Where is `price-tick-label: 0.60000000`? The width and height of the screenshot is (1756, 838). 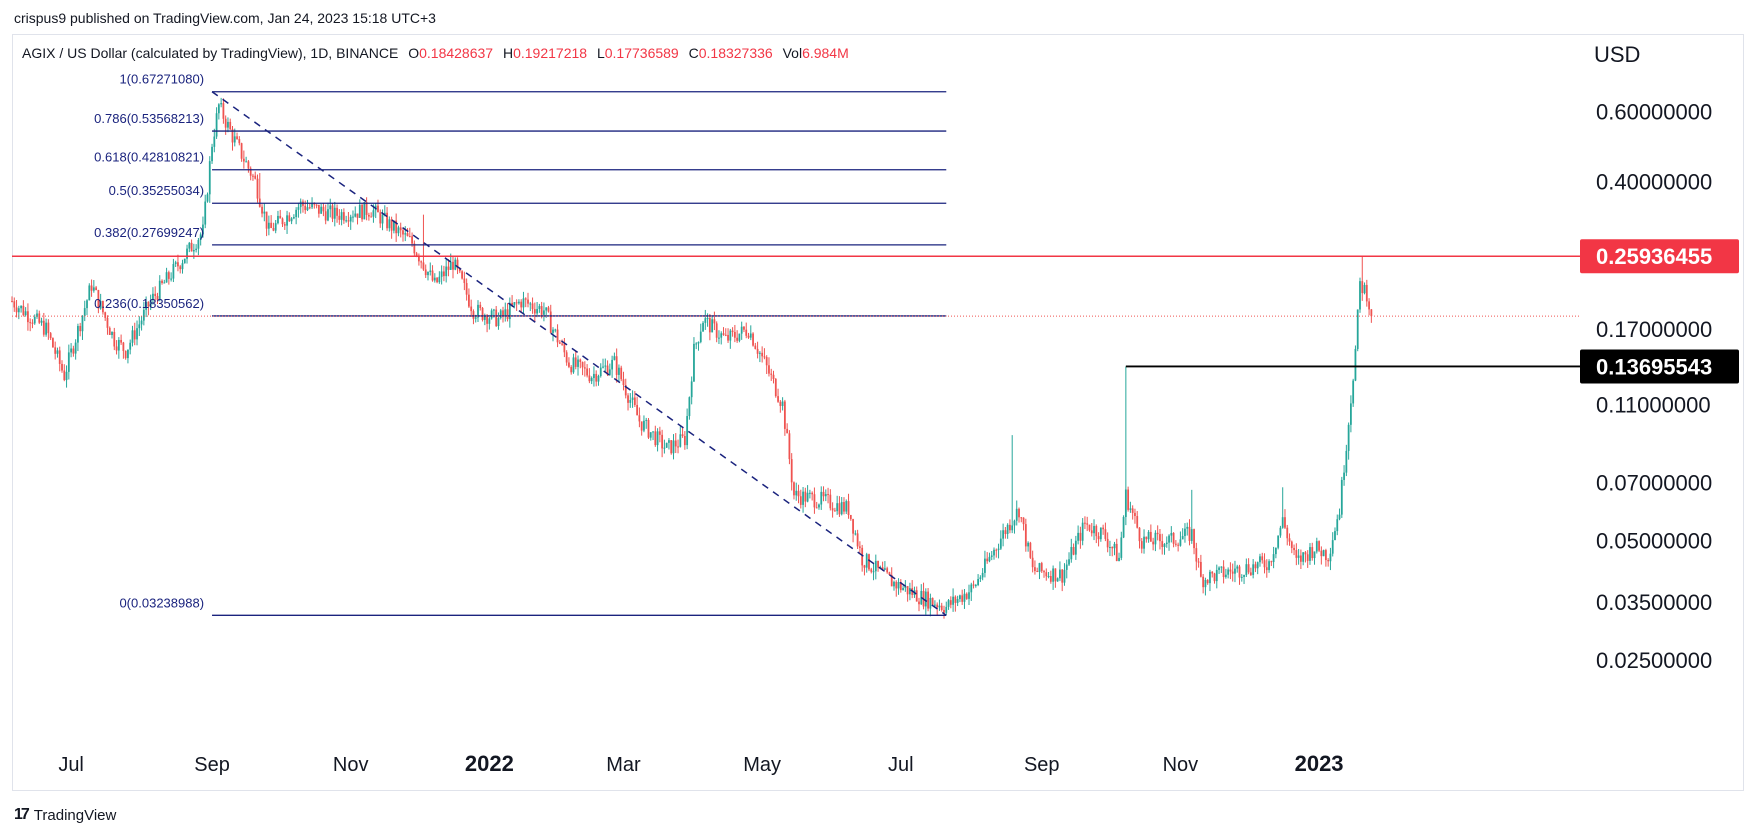
price-tick-label: 0.60000000 is located at coordinates (1654, 111).